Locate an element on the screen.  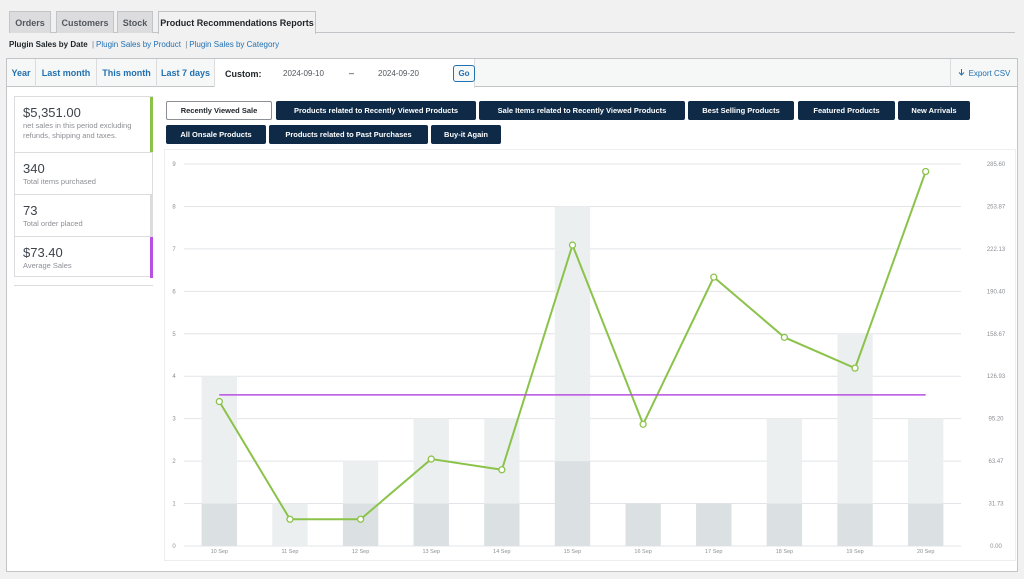
go-button: Go is located at coordinates (464, 73).